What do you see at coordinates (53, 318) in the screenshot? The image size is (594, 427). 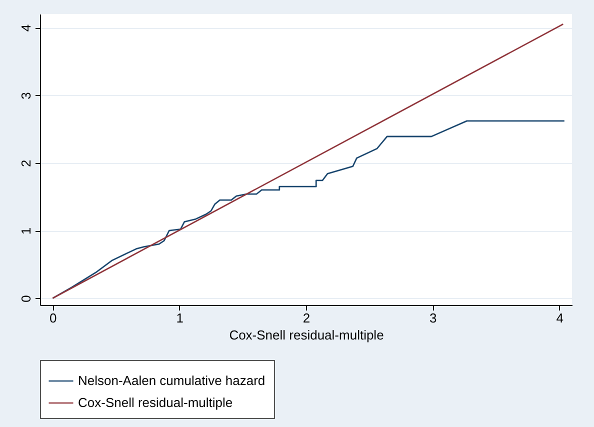 I see `x-tick-label: 0` at bounding box center [53, 318].